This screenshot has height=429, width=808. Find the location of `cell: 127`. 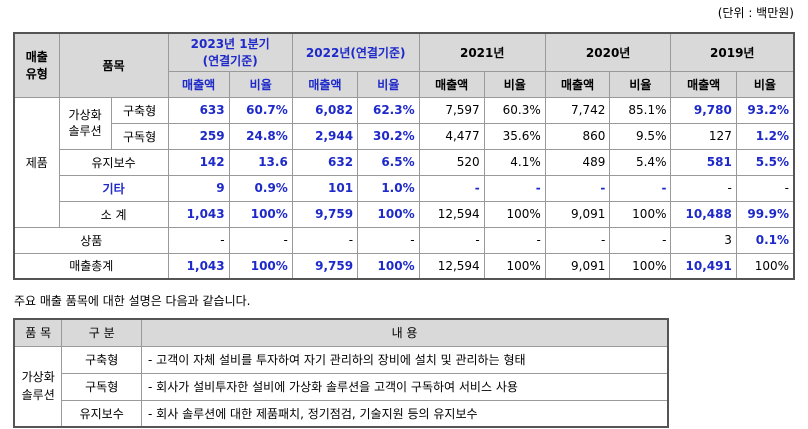

cell: 127 is located at coordinates (703, 136).